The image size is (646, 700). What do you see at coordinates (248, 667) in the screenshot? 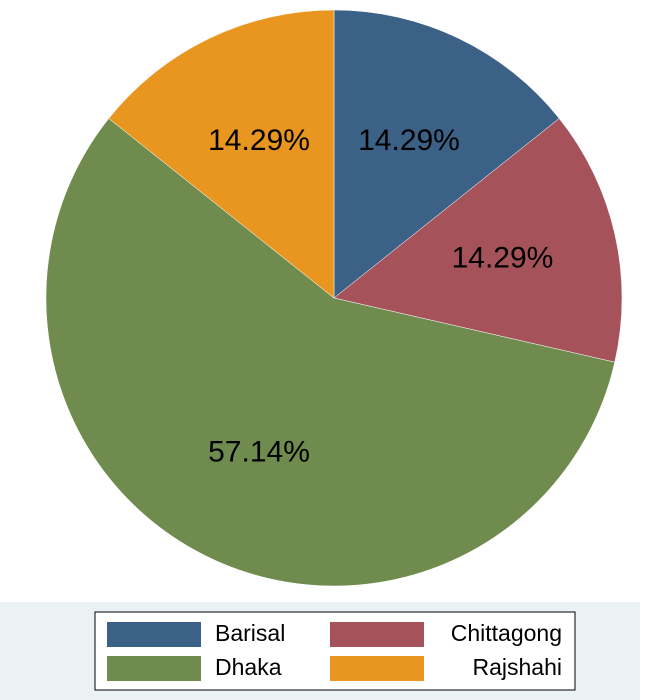
I see `legend-label: Dhaka` at bounding box center [248, 667].